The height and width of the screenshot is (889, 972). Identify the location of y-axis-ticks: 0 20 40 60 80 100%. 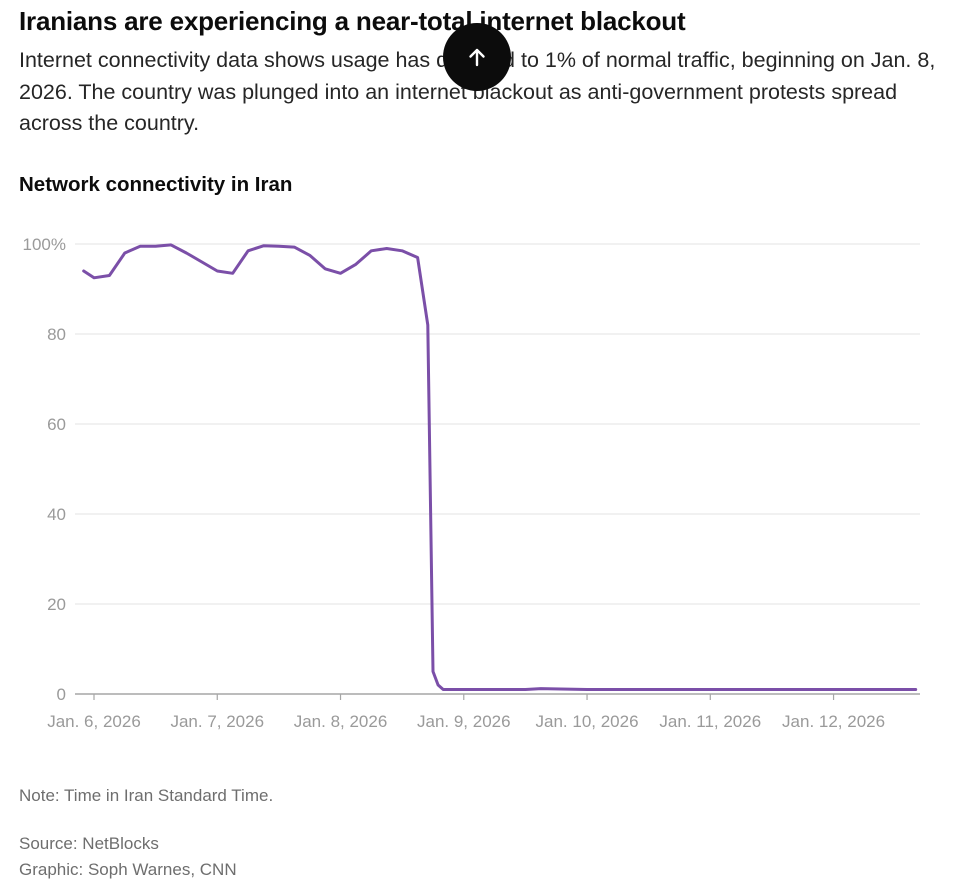
(44, 469).